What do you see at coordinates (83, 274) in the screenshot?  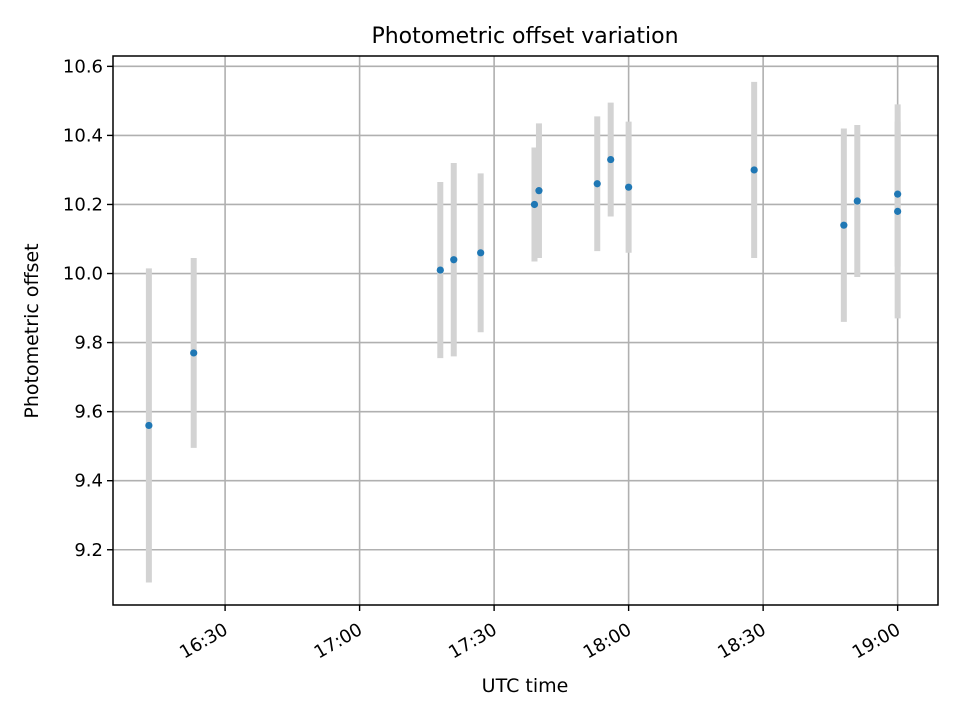 I see `y-tick-label: 10.0` at bounding box center [83, 274].